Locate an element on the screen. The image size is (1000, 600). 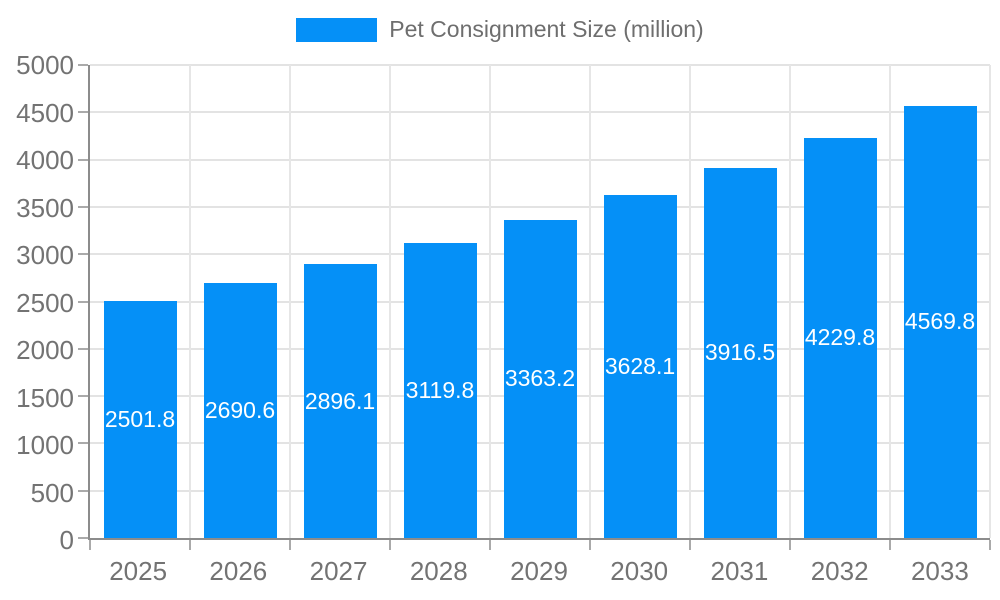
bar-2026: 2690.6 is located at coordinates (240, 410).